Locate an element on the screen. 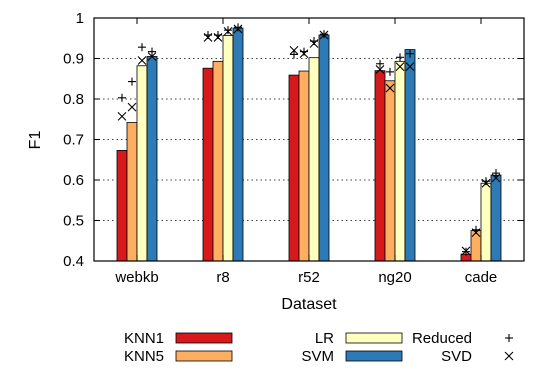 This screenshot has width=538, height=374. legend-symbol-reduced is located at coordinates (509, 338).